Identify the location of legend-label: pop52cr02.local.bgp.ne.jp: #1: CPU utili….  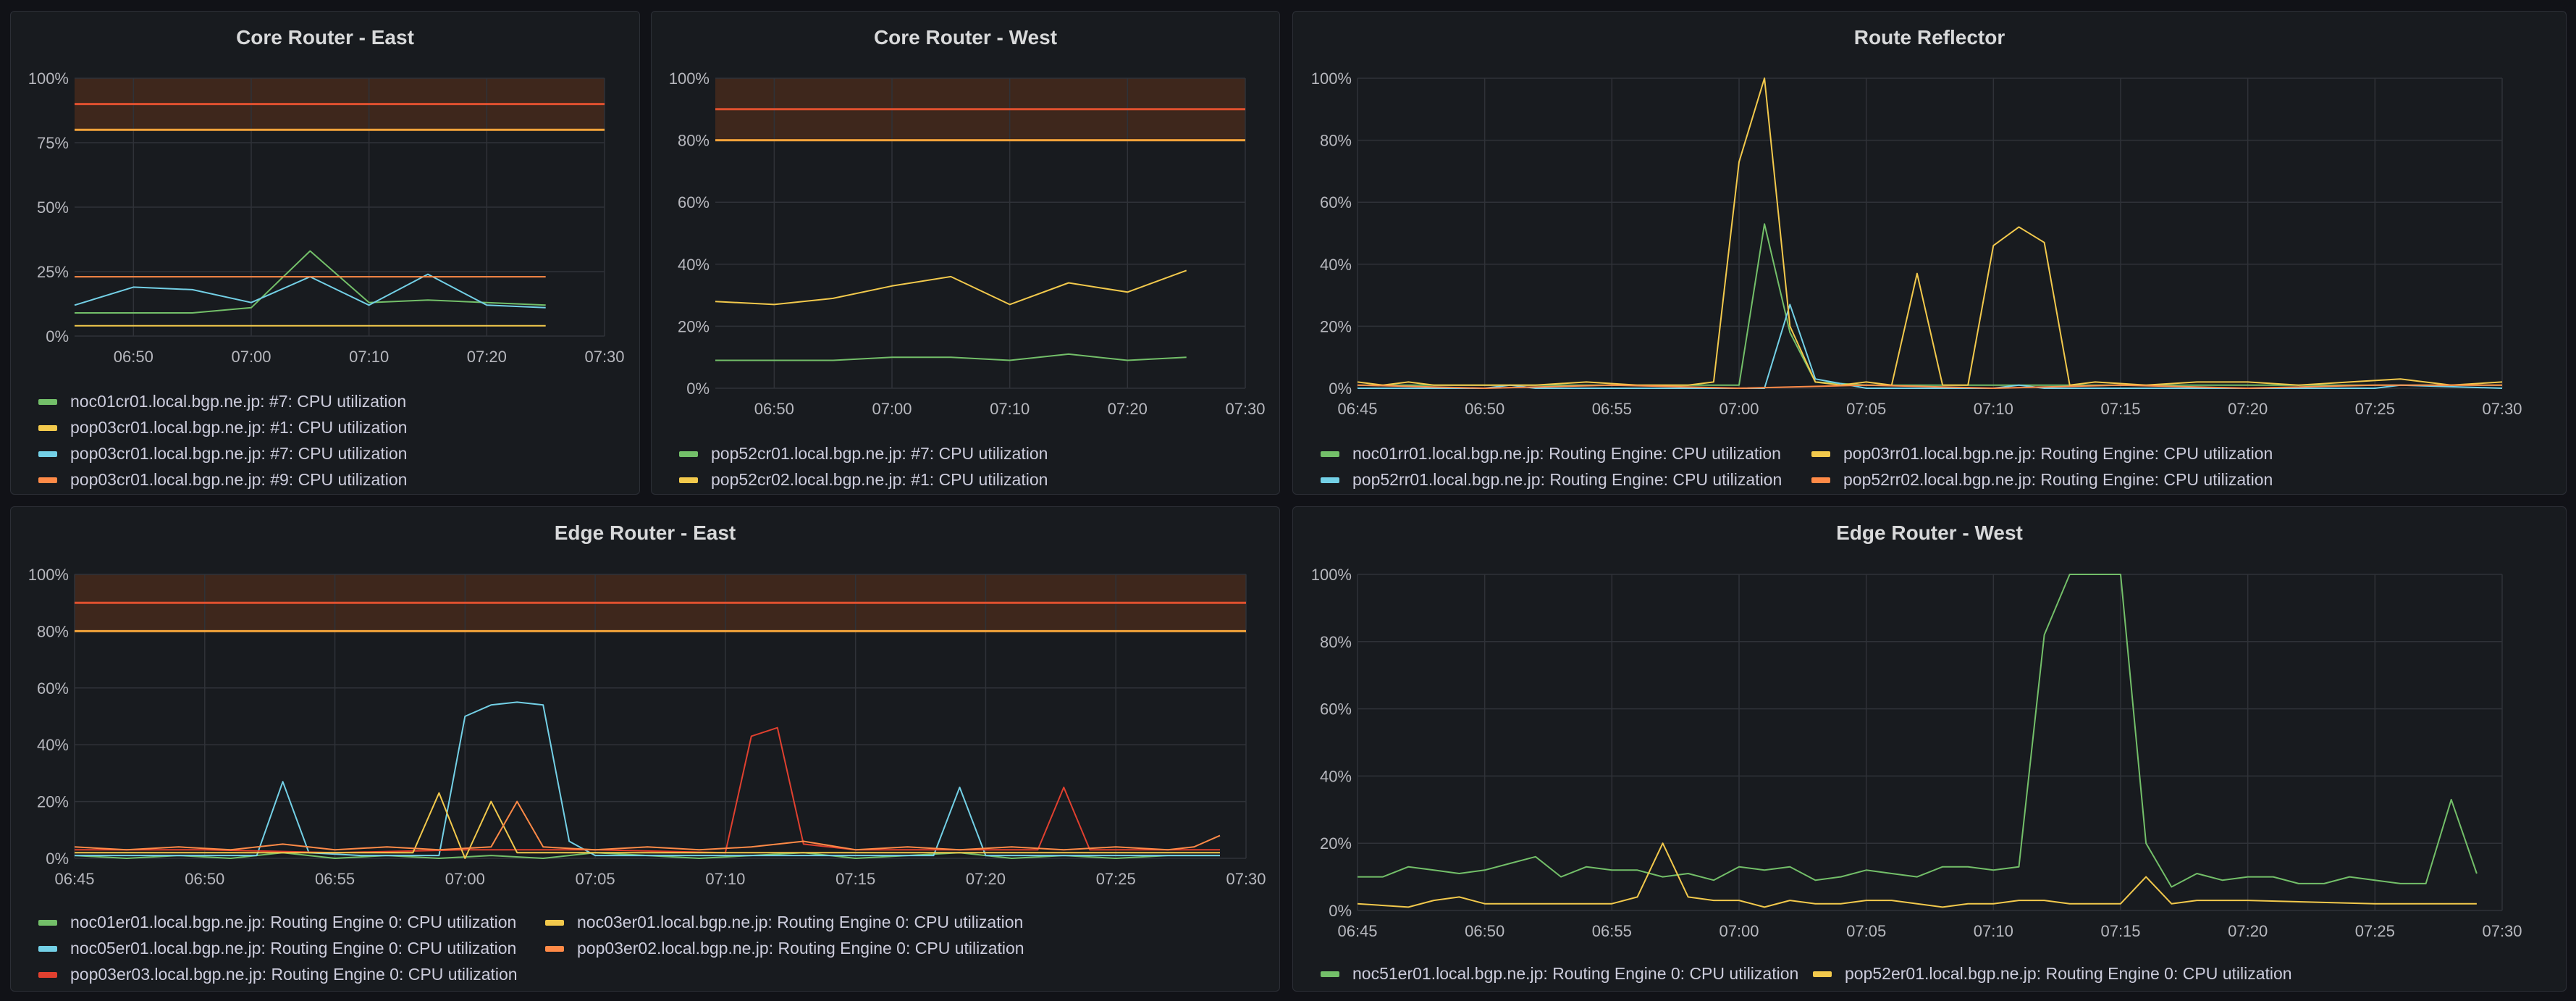
(879, 480).